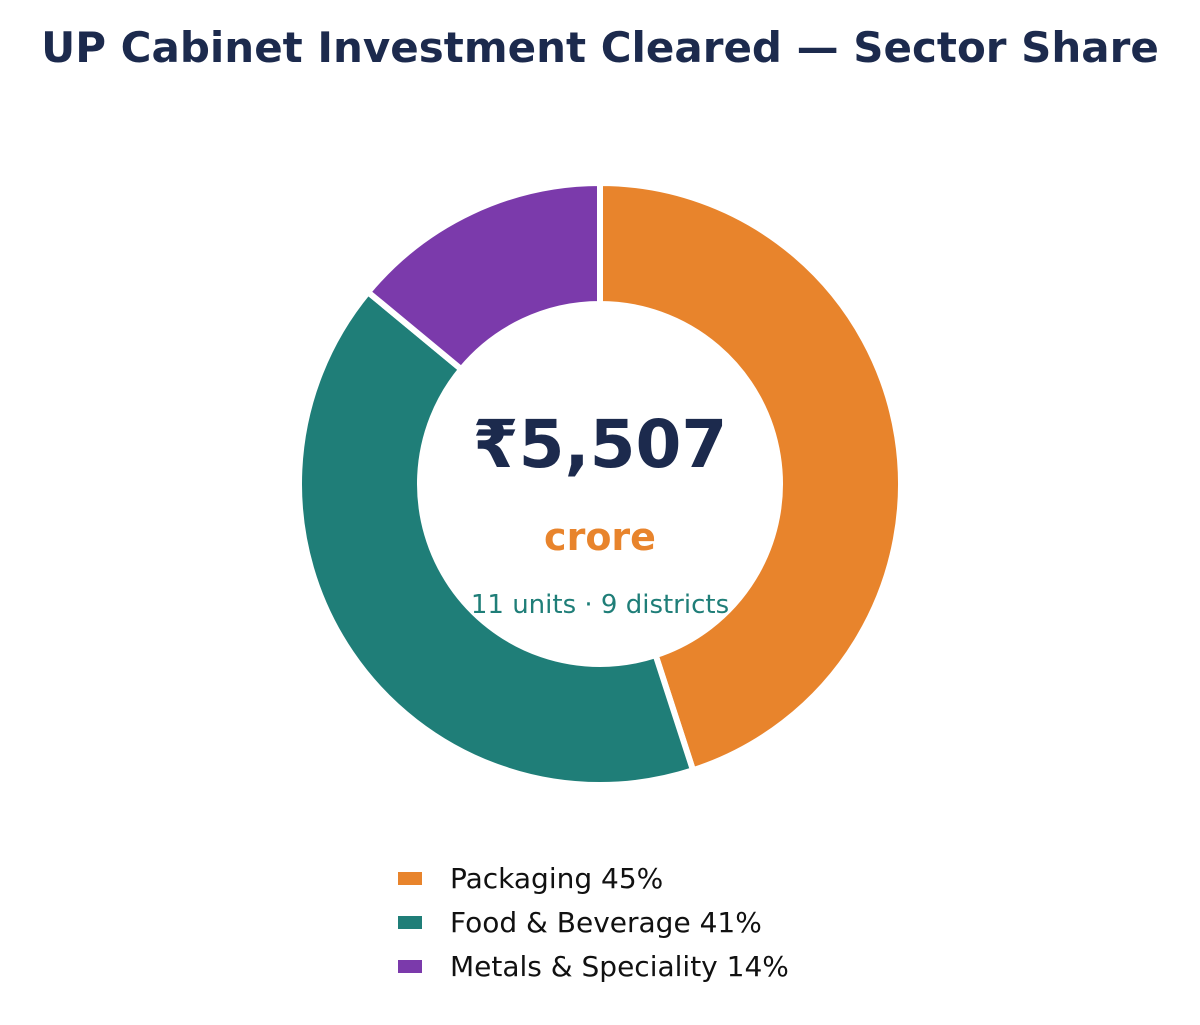 This screenshot has height=1025, width=1200. I want to click on center-amount: ₹5,507, so click(600, 444).